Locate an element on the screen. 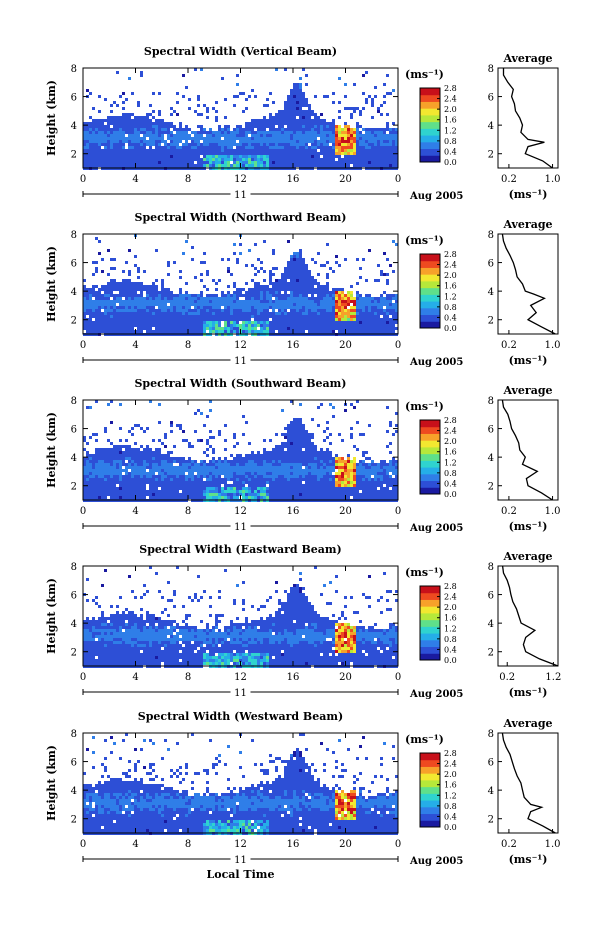 This screenshot has width=614, height=933. colorbar-segment is located at coordinates (430, 284).